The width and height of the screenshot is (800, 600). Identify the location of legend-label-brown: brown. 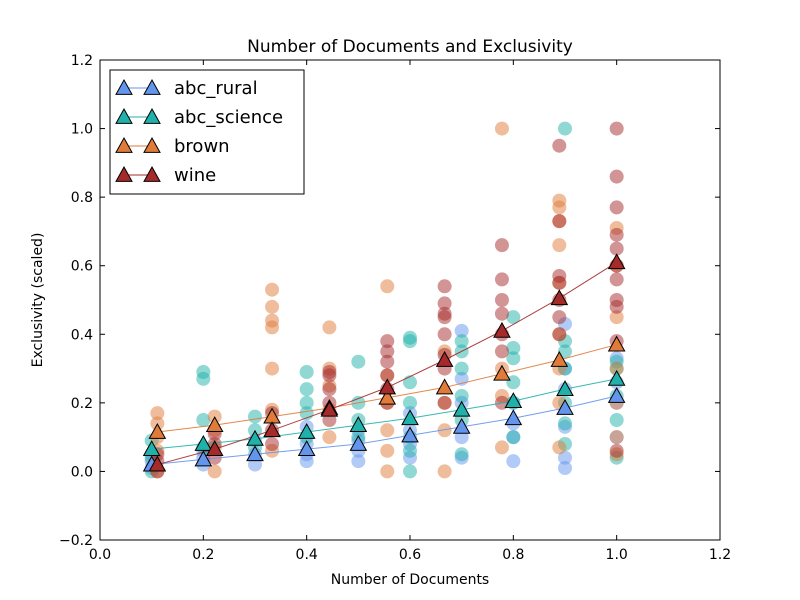
(202, 146).